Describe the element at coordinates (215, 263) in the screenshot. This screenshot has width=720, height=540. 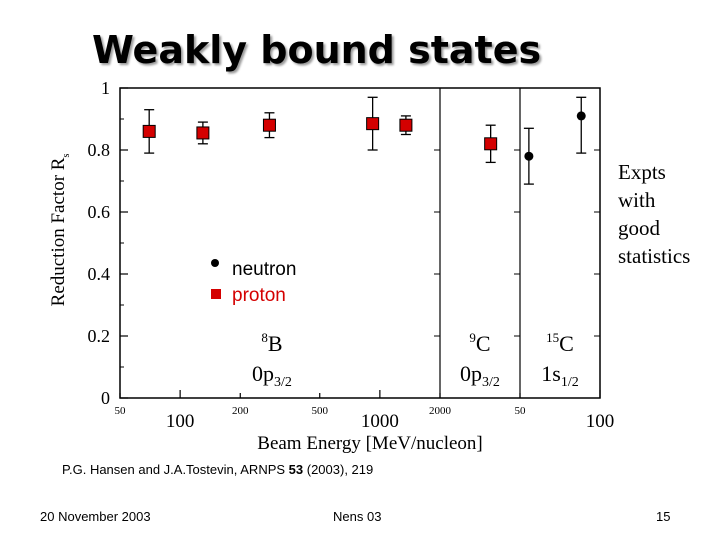
I see `legend-neutron-marker` at that location.